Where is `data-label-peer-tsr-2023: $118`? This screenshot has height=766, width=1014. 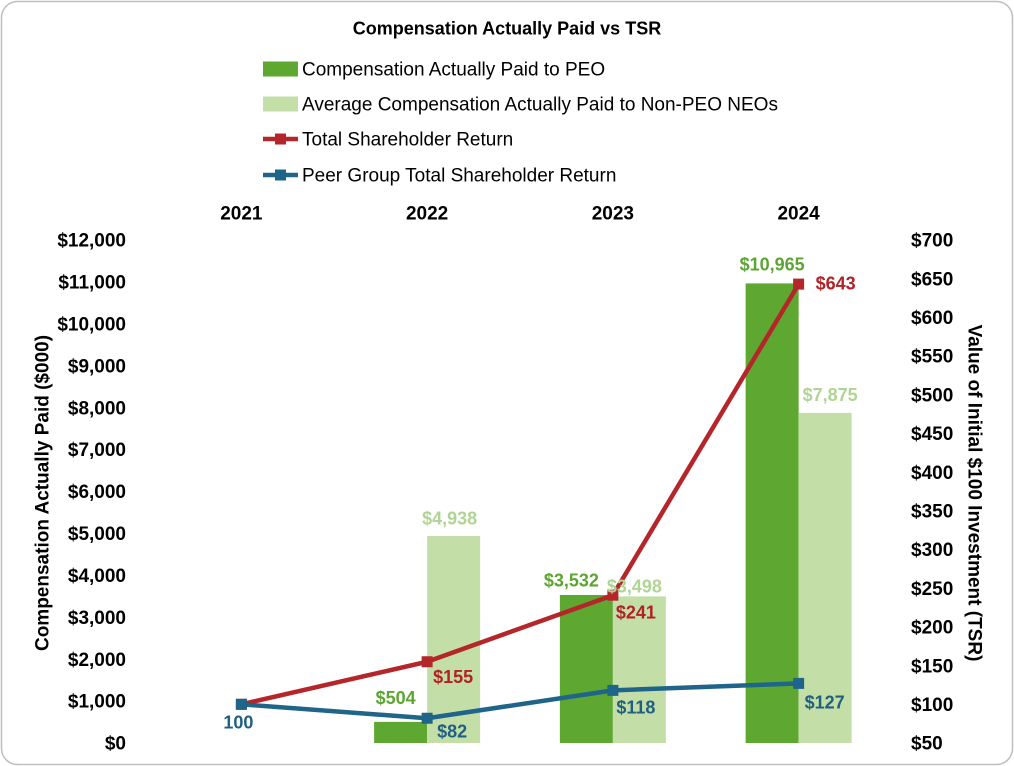 data-label-peer-tsr-2023: $118 is located at coordinates (635, 708).